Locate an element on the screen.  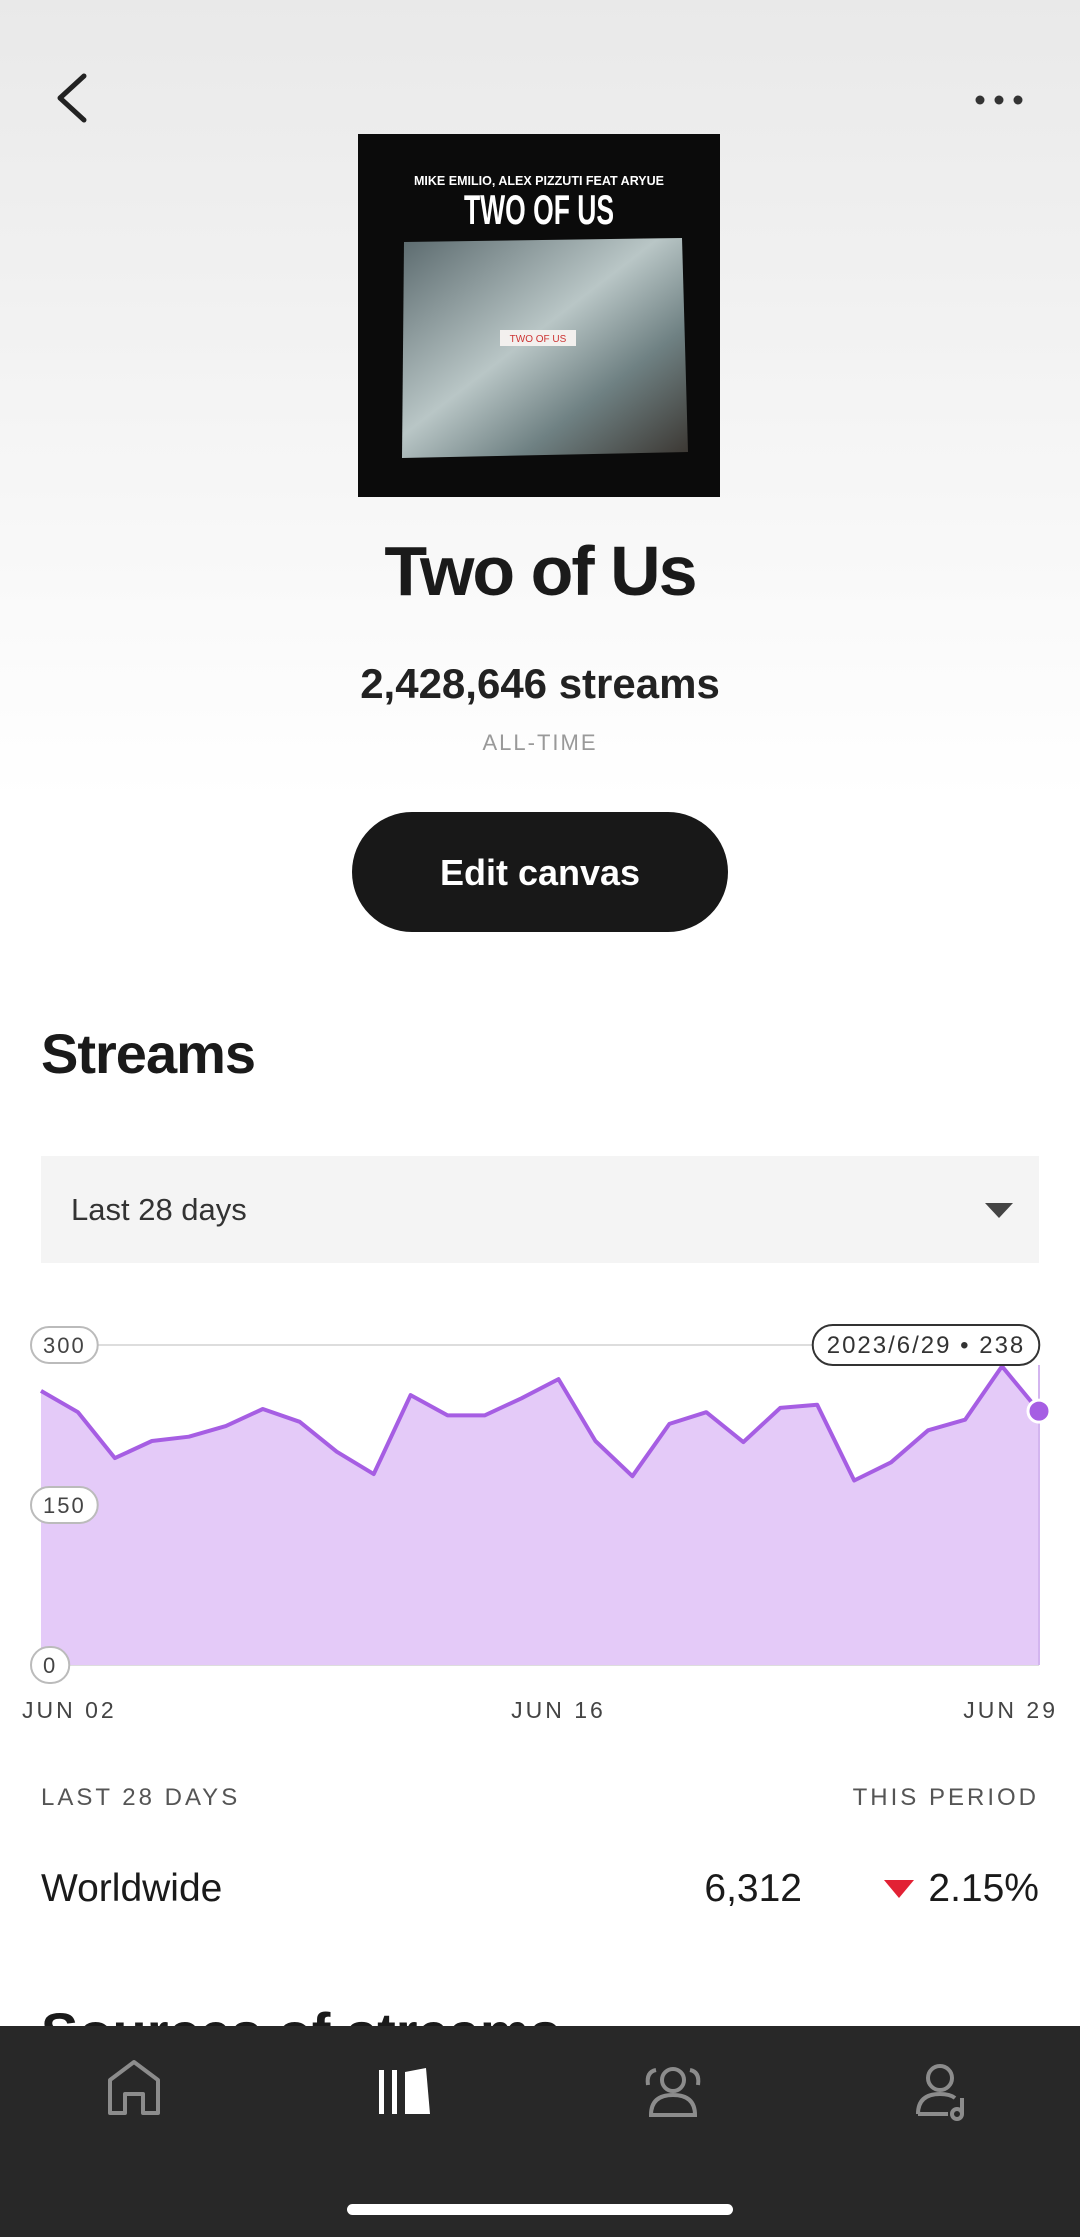
track-title: Two of Us is located at coordinates (539, 571).